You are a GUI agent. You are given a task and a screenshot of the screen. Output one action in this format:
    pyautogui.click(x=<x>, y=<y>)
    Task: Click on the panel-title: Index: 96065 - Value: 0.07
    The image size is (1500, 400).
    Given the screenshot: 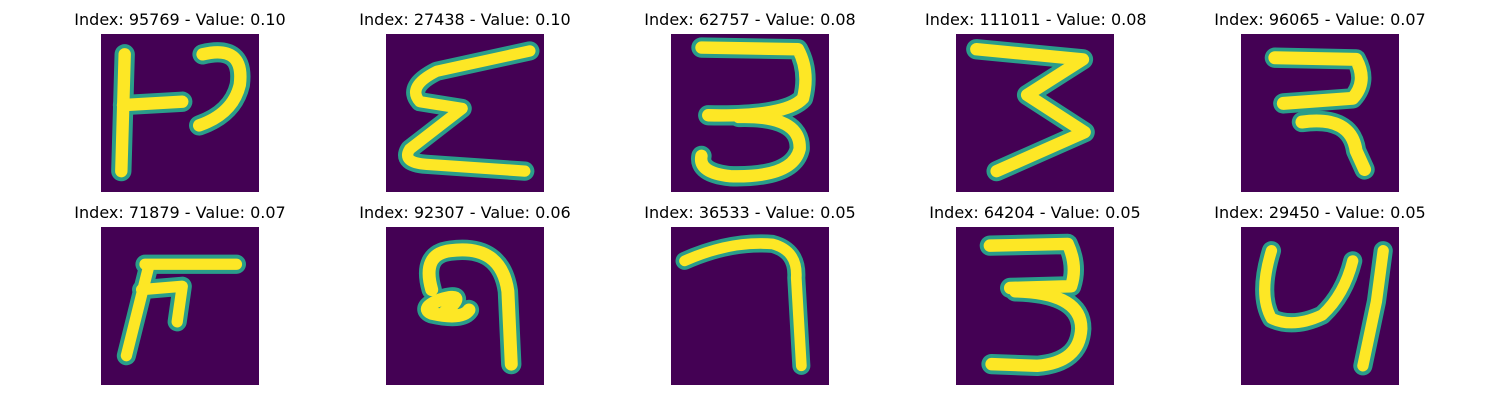 What is the action you would take?
    pyautogui.click(x=1320, y=19)
    